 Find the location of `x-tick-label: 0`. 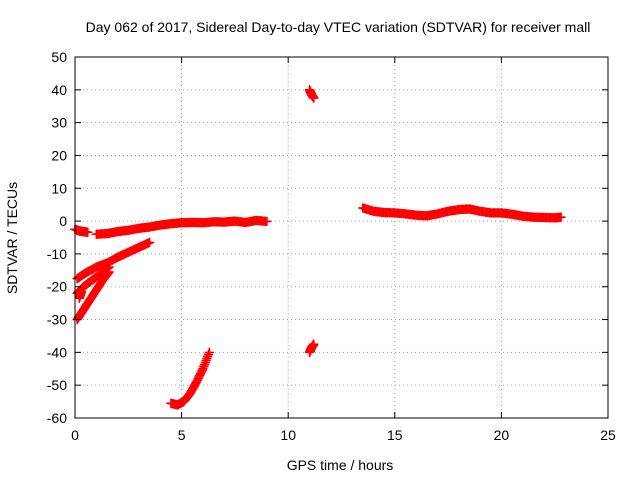

x-tick-label: 0 is located at coordinates (75, 435).